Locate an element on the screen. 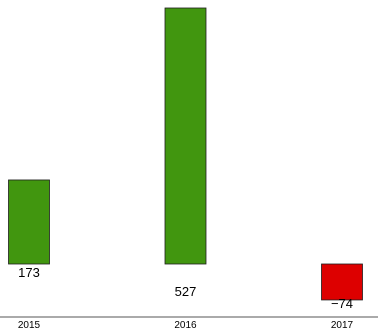 The width and height of the screenshot is (378, 329). value-label-2016: 527 is located at coordinates (186, 291).